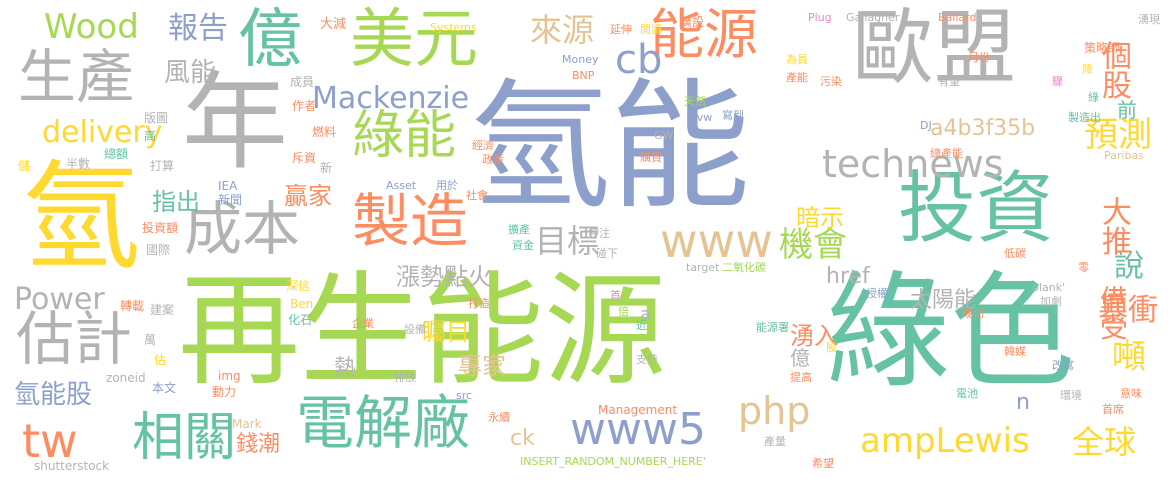 This screenshot has width=1175, height=482. I want to click on cloud-word: 綠, so click(1093, 97).